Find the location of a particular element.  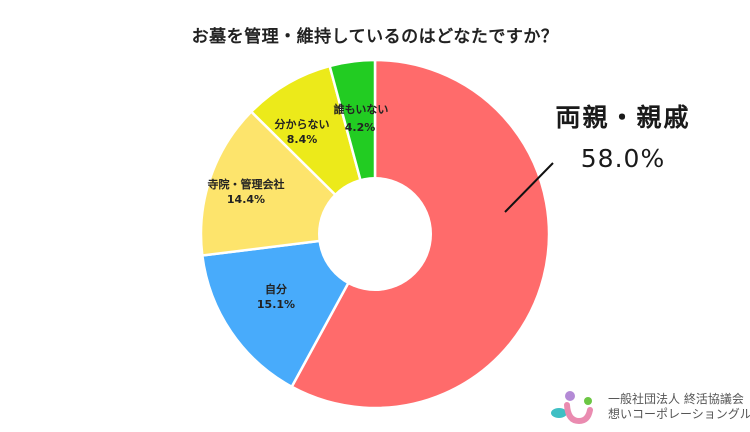

logo-line1: 一般社団法人 終活協議会 is located at coordinates (676, 399).